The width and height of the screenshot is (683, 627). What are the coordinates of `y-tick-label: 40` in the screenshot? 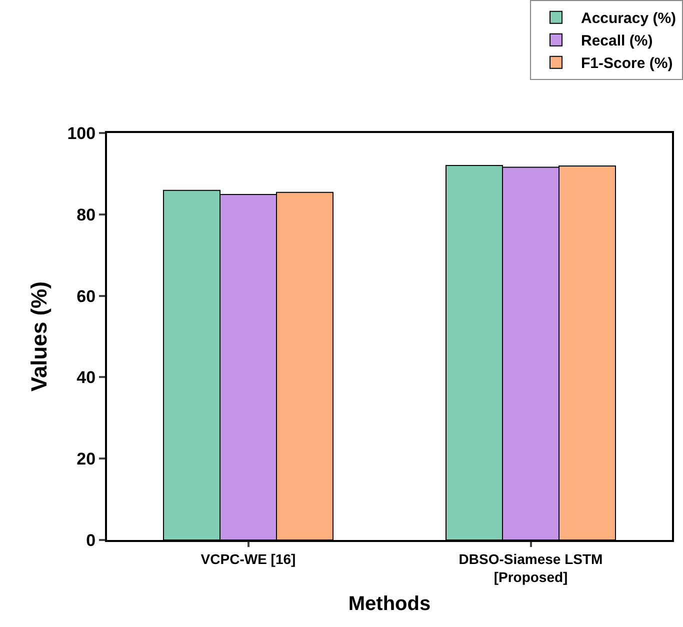 It's located at (86, 378).